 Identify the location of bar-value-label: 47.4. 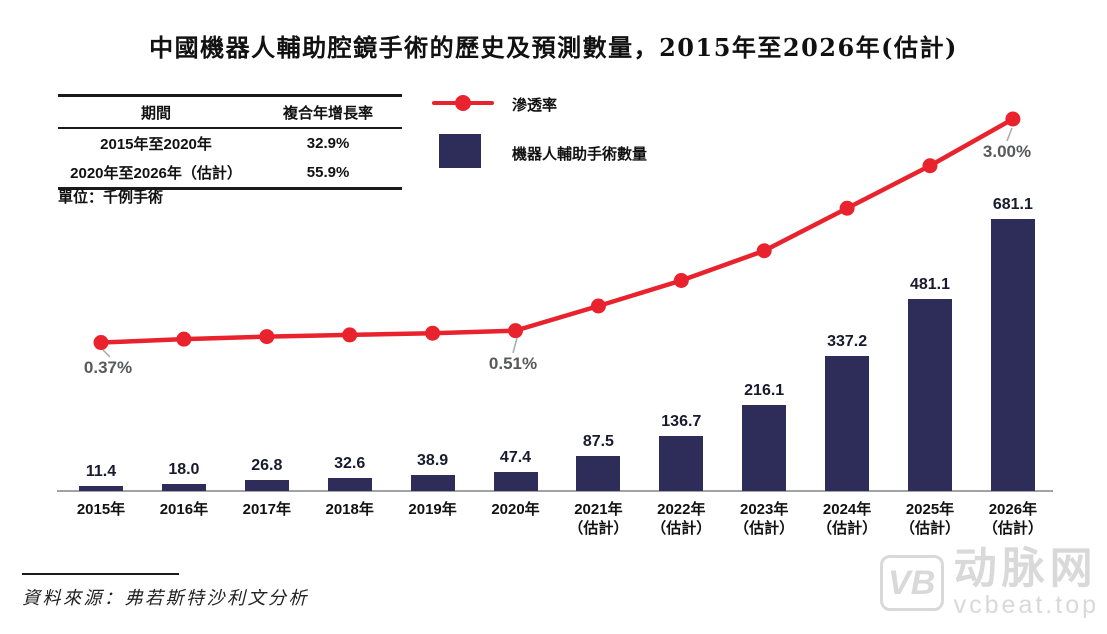
(515, 458).